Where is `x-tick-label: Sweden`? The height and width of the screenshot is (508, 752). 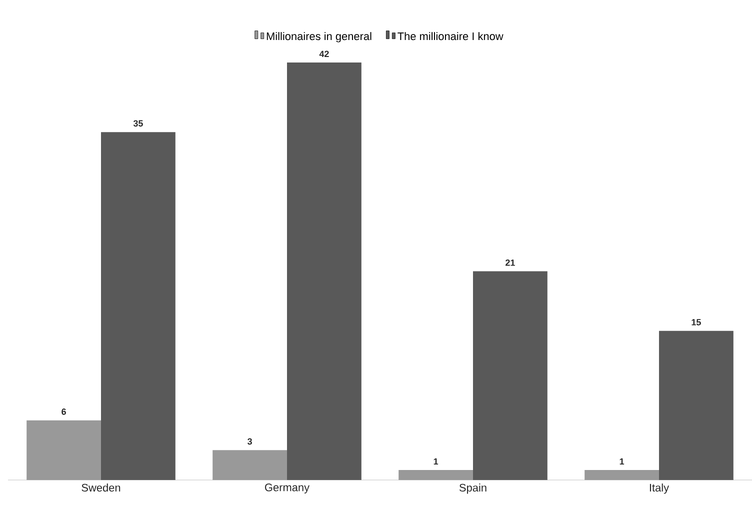 x-tick-label: Sweden is located at coordinates (101, 488).